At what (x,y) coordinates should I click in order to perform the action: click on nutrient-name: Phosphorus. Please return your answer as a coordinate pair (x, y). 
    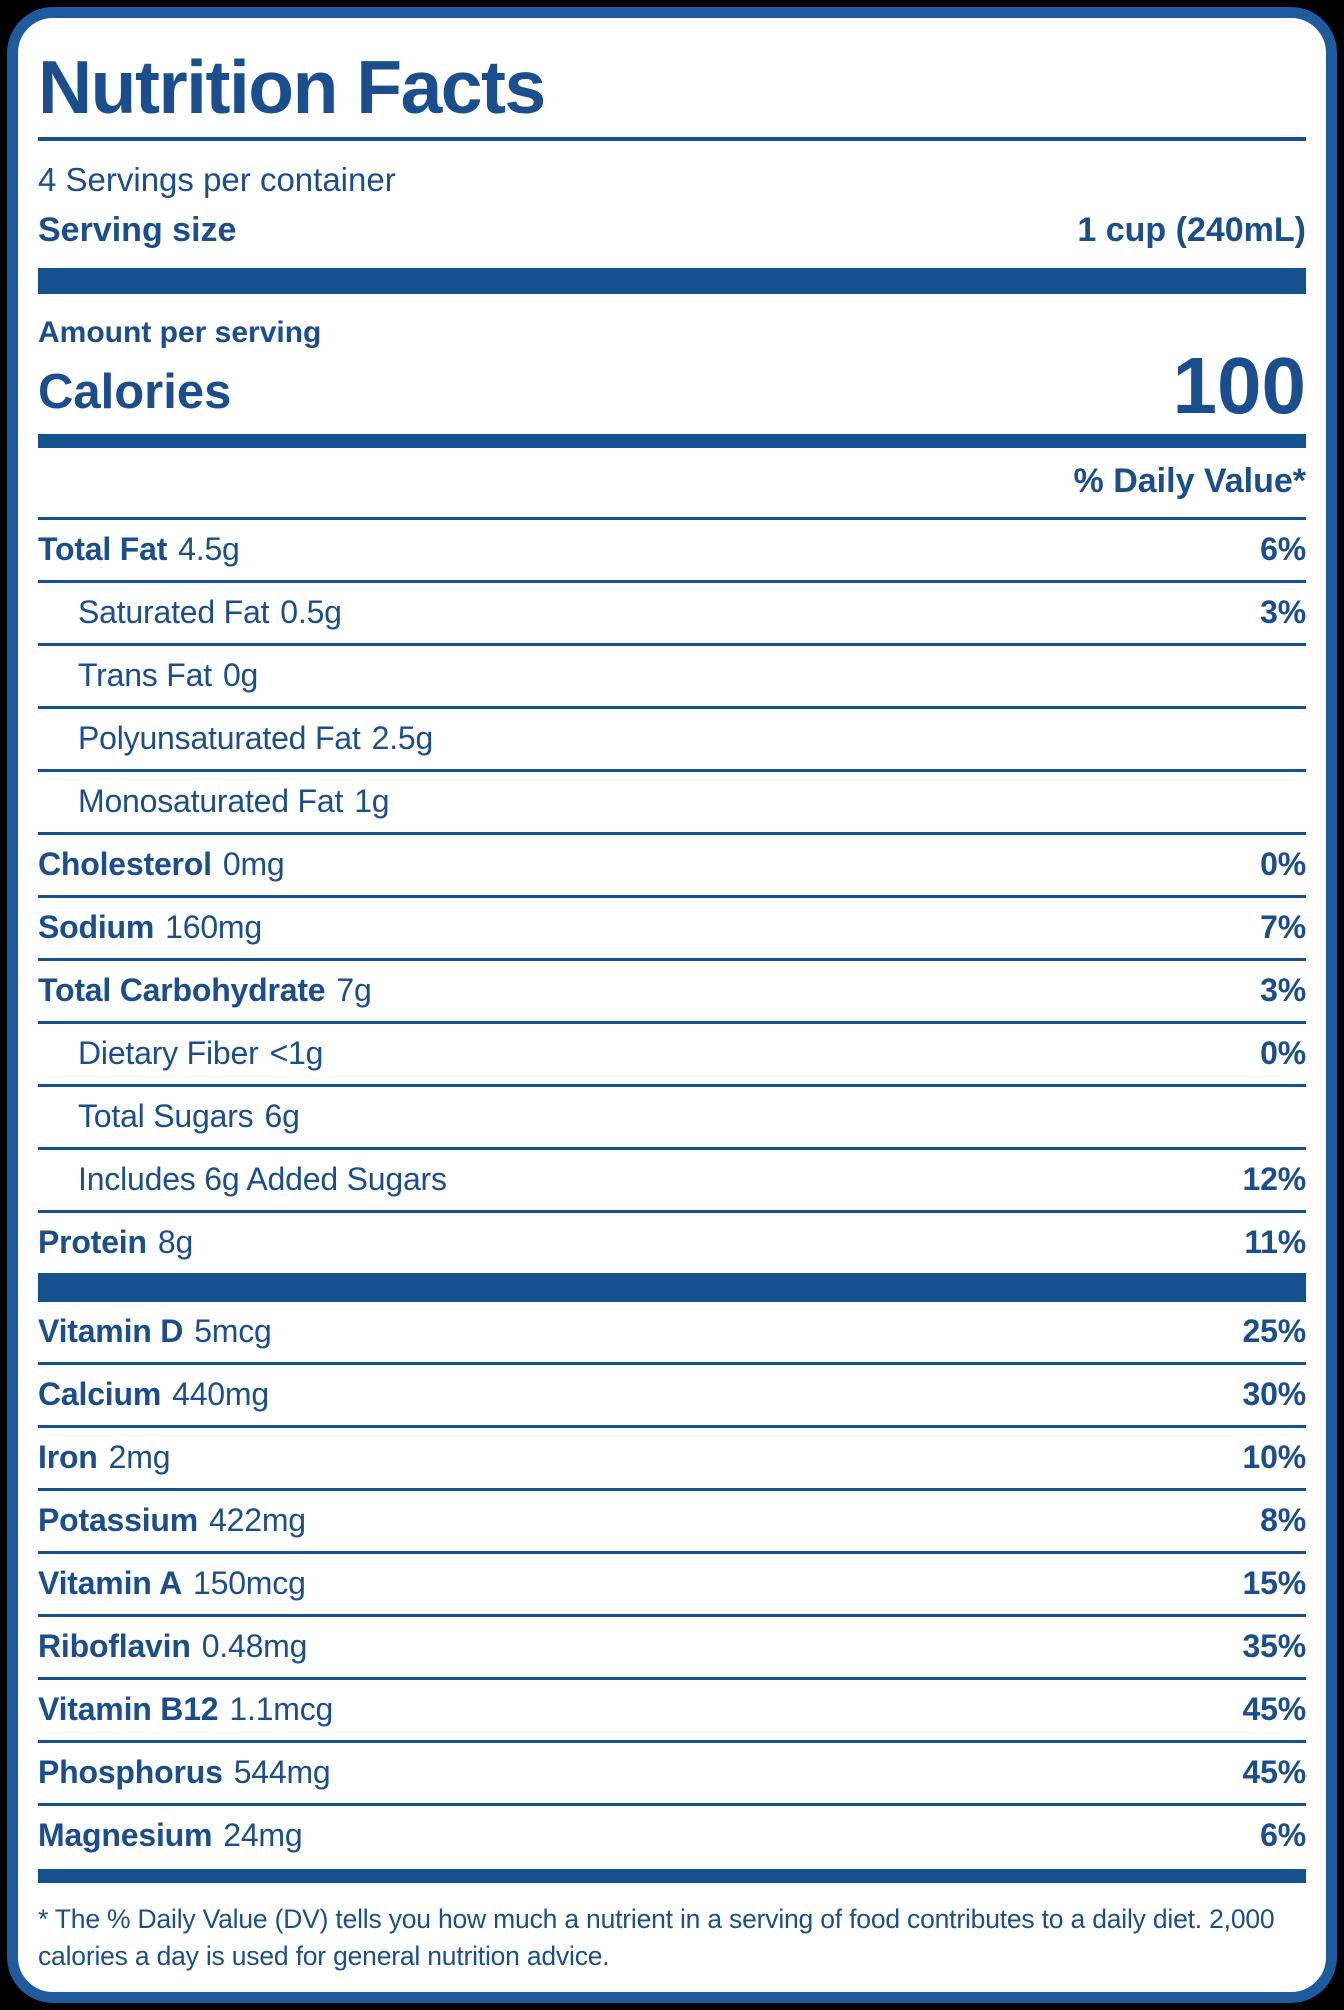
    Looking at the image, I should click on (130, 1772).